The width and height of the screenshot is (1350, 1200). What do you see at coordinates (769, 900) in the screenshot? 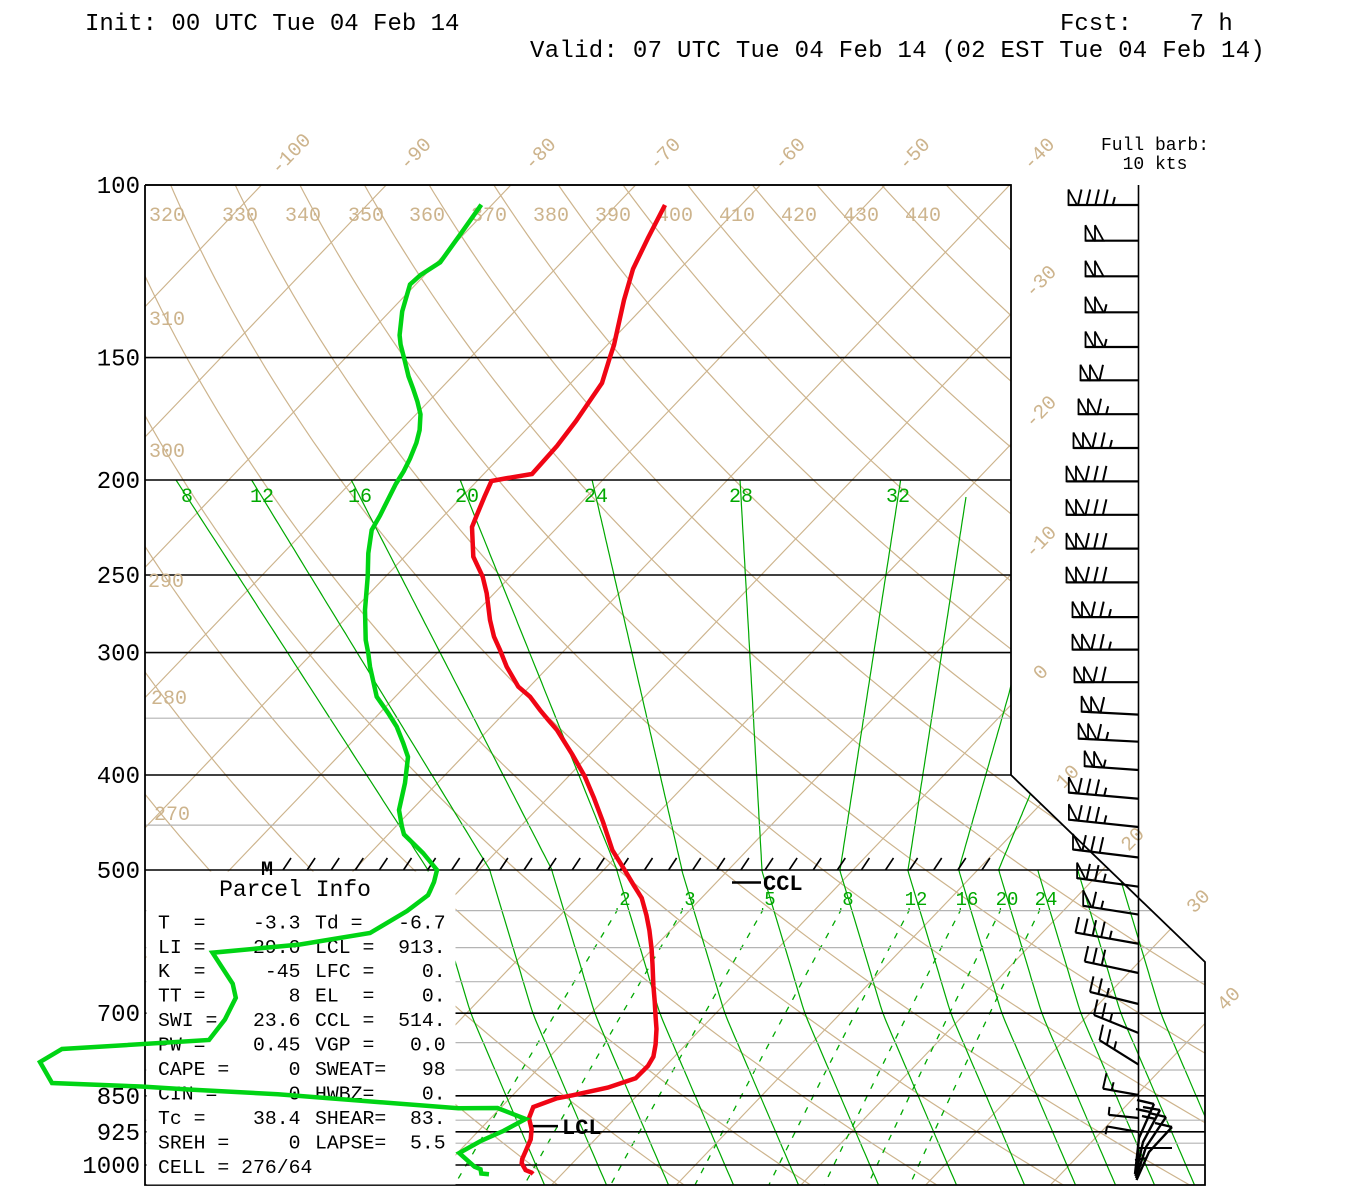
I see `svg-text: 5` at bounding box center [769, 900].